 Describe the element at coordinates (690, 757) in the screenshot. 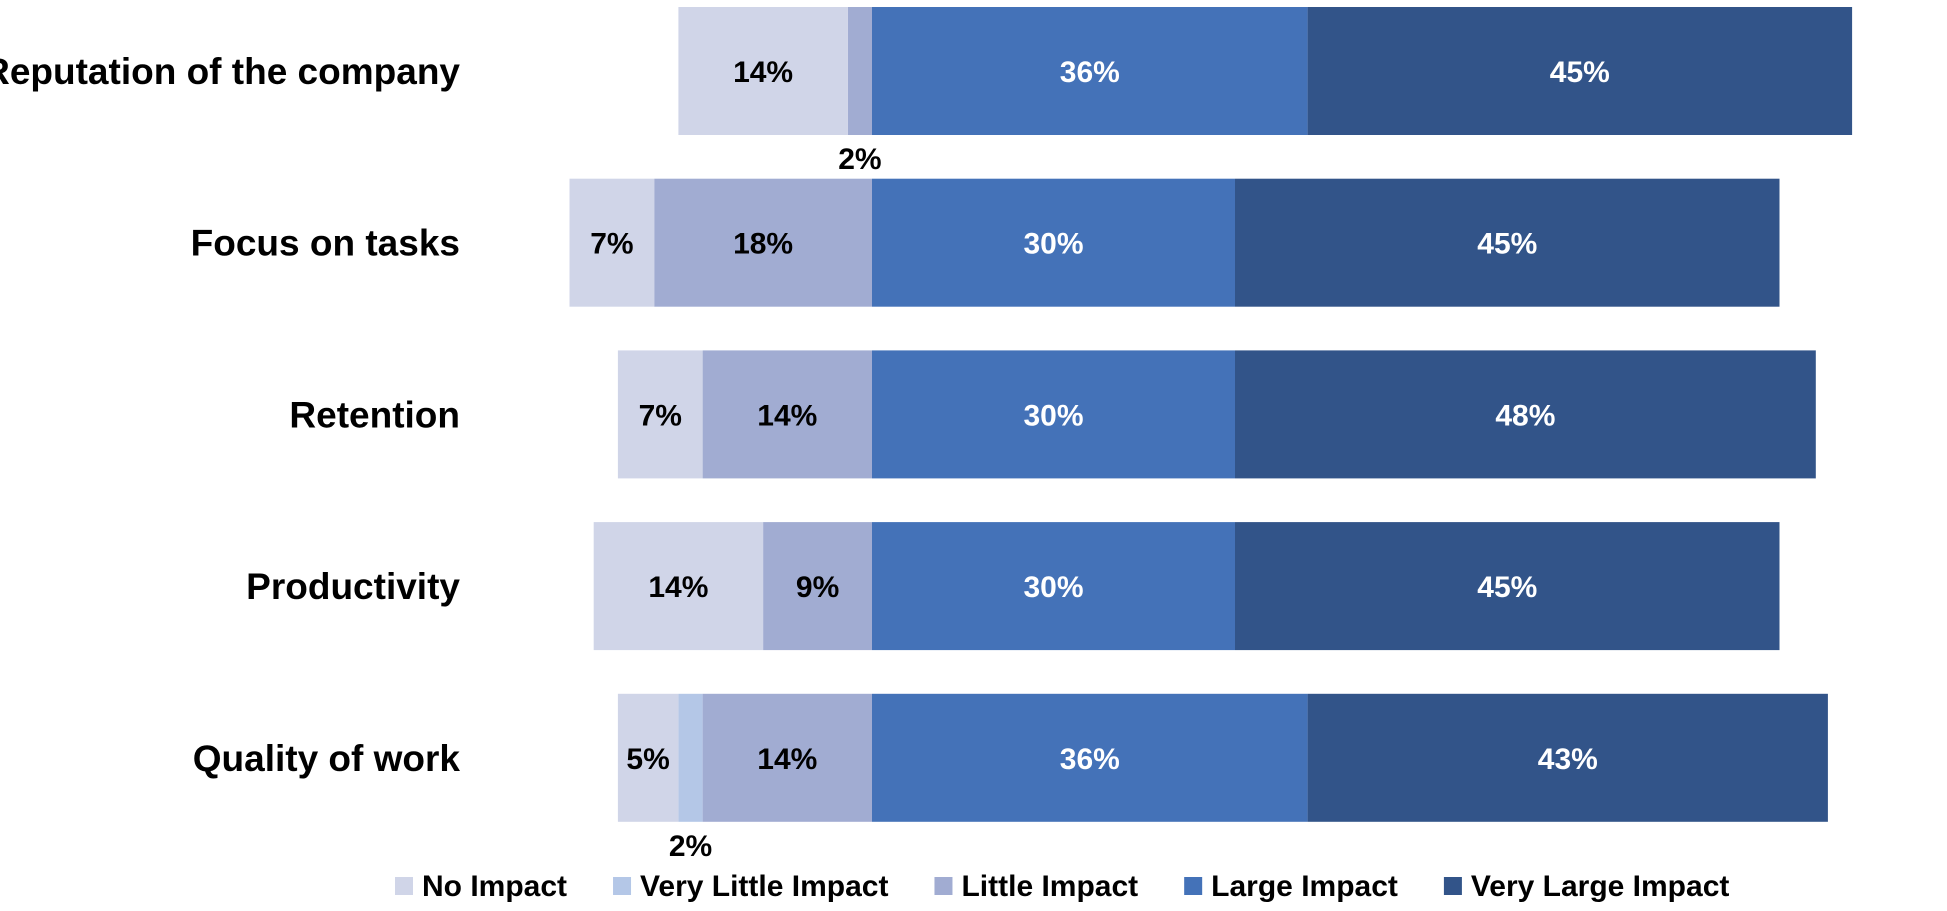

I see `bar-segment-very-little-impact-quality-of-work` at that location.